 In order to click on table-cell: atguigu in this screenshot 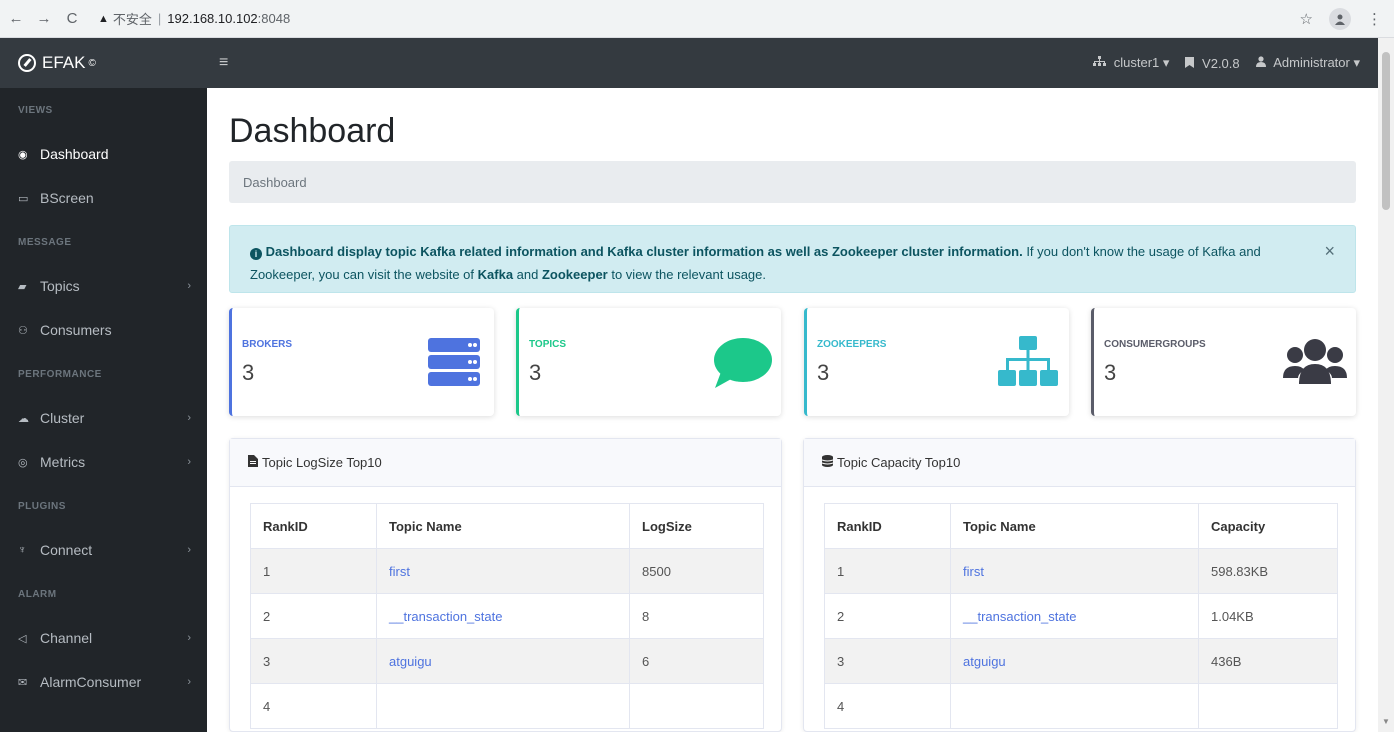, I will do `click(1074, 661)`.